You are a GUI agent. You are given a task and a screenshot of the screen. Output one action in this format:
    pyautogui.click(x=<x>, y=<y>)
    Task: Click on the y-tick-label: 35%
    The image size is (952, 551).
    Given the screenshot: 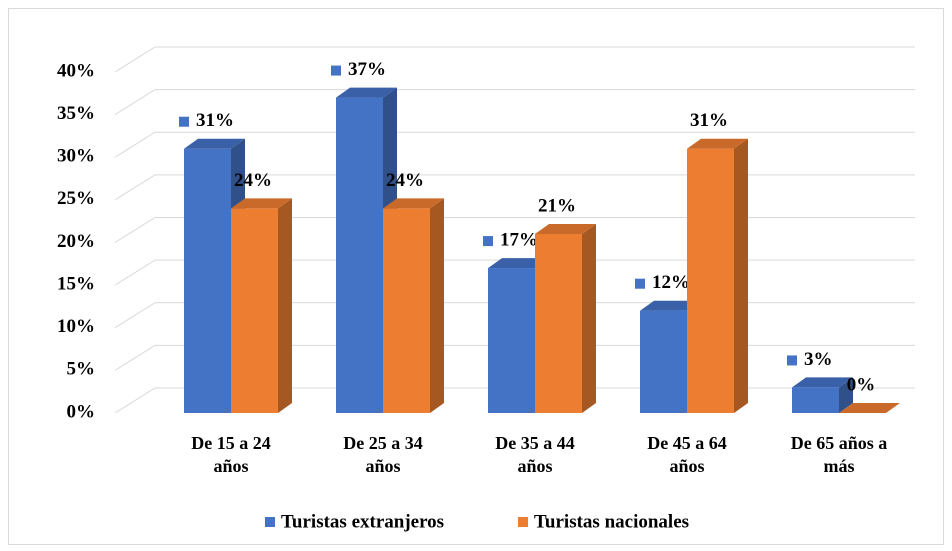 What is the action you would take?
    pyautogui.click(x=76, y=113)
    